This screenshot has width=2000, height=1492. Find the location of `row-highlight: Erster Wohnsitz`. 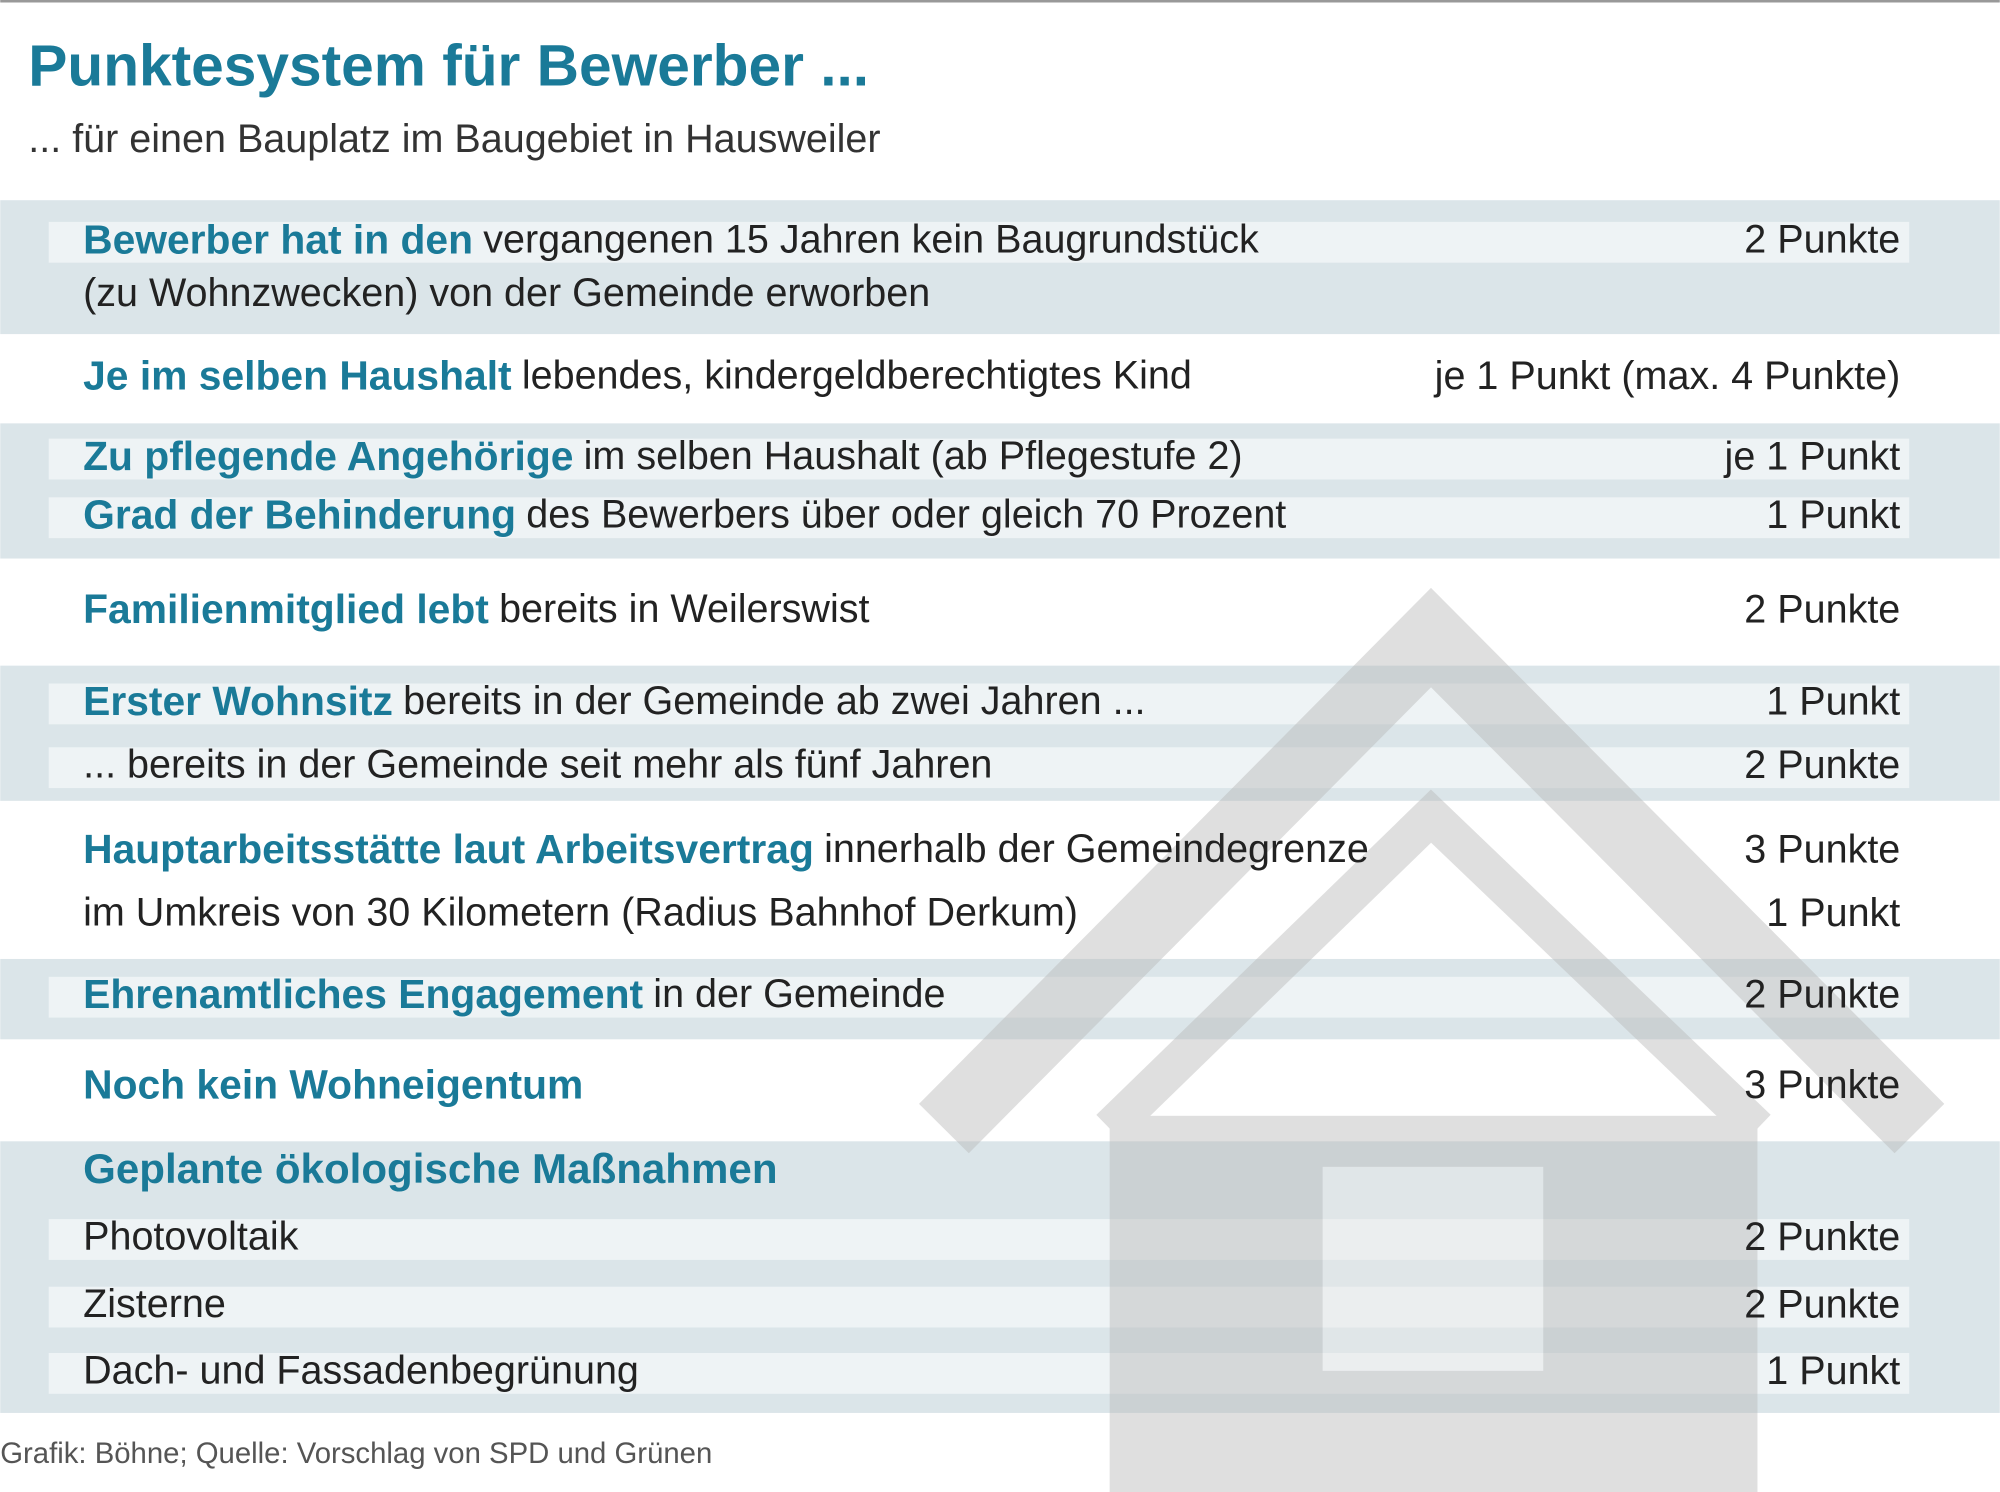

row-highlight: Erster Wohnsitz is located at coordinates (238, 701).